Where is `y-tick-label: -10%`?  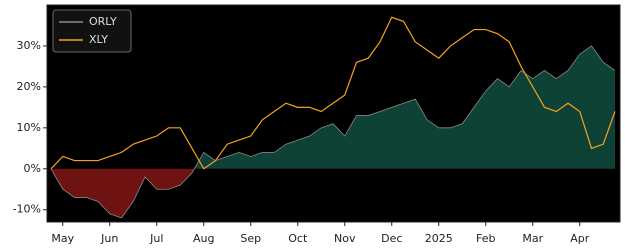 y-tick-label: -10% is located at coordinates (27, 209).